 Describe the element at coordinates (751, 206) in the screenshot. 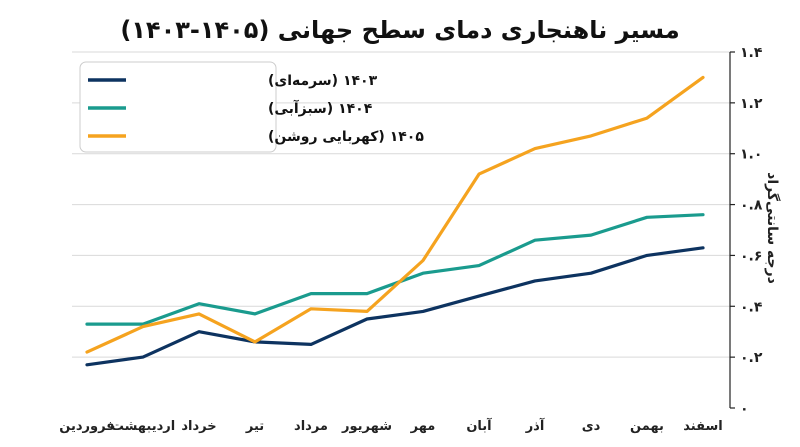

I see `y-tick-label: ۰.۸` at that location.